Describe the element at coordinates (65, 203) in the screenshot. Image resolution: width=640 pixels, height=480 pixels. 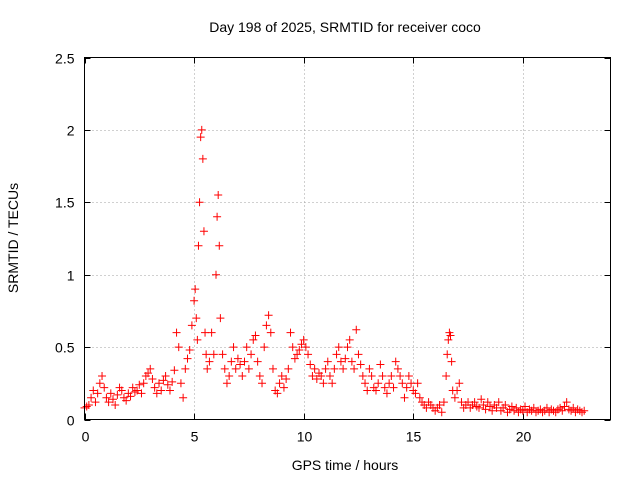
I see `y-tick-label: 1.5` at that location.